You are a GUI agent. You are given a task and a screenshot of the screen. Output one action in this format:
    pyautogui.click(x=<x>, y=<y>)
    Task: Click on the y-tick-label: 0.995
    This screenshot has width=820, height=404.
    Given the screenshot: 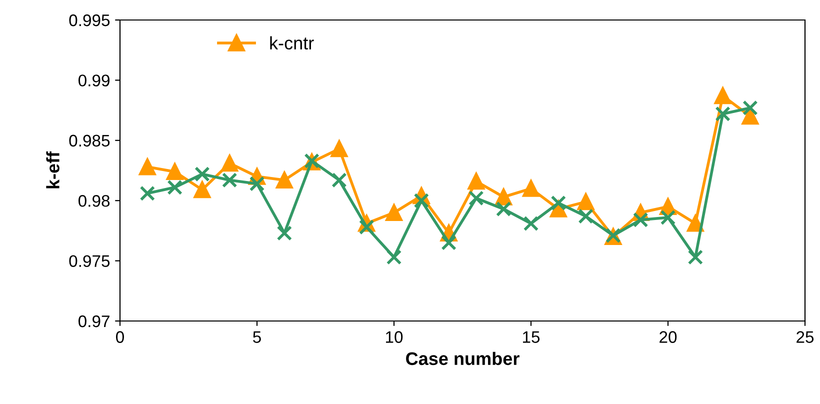 What is the action you would take?
    pyautogui.click(x=89, y=20)
    